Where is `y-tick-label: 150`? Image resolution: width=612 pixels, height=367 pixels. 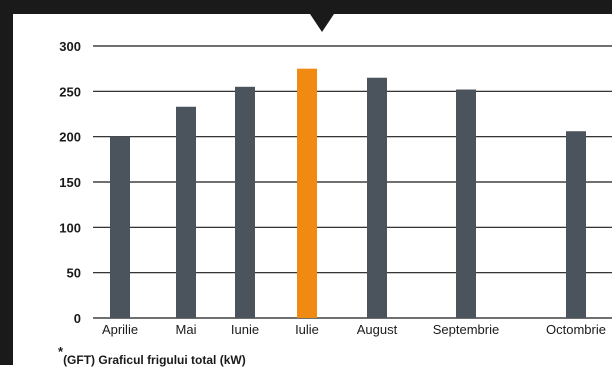
y-tick-label: 150 is located at coordinates (70, 182).